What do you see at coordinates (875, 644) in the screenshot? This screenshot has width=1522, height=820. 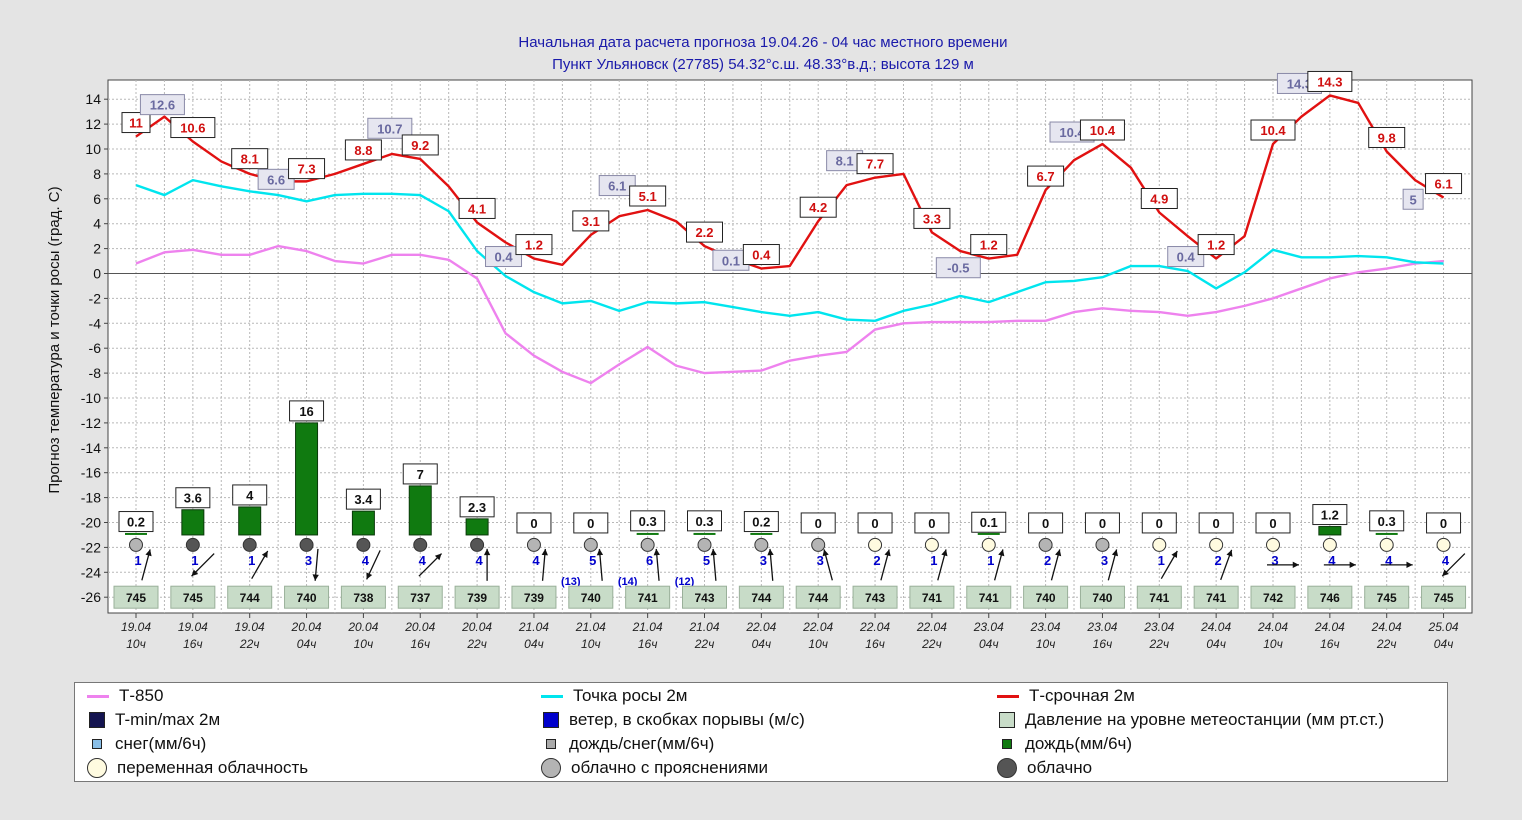 I see `x-tick-hour: 16ч` at bounding box center [875, 644].